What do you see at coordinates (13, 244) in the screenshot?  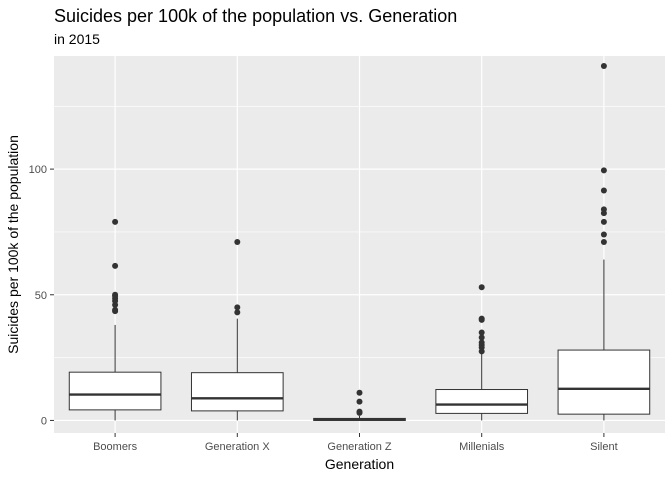 I see `y-axis-title: Suicides per 100k of the population` at bounding box center [13, 244].